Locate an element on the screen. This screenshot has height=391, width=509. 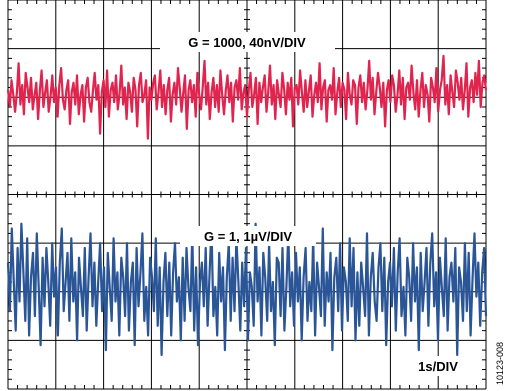
scale-label-bg is located at coordinates (438, 366).